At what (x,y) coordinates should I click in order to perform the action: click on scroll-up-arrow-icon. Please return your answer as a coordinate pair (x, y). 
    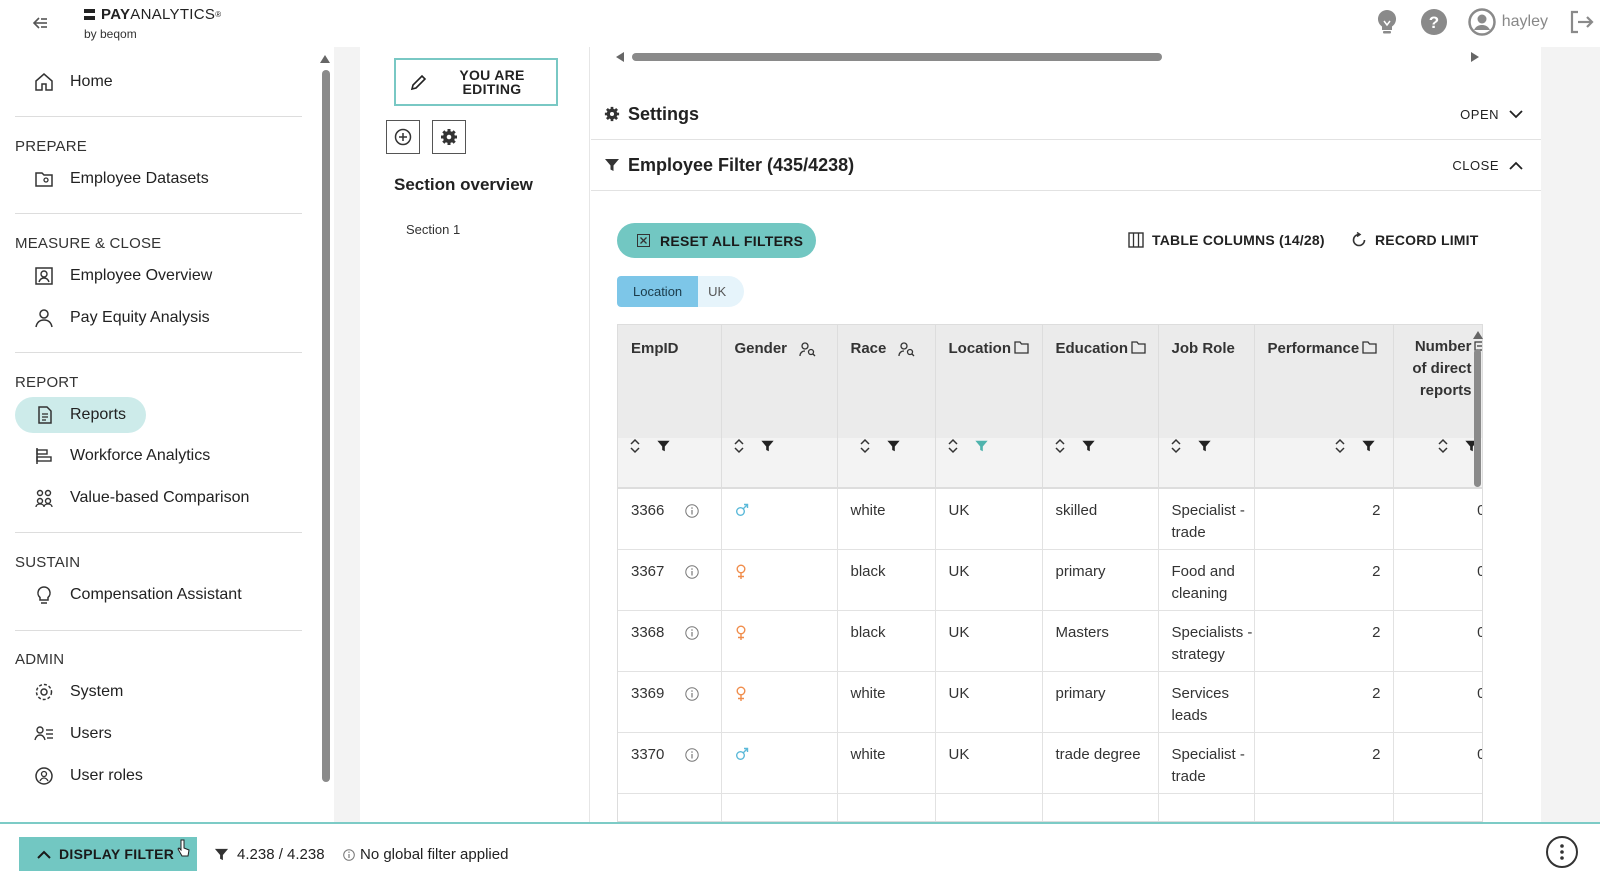
    Looking at the image, I should click on (325, 59).